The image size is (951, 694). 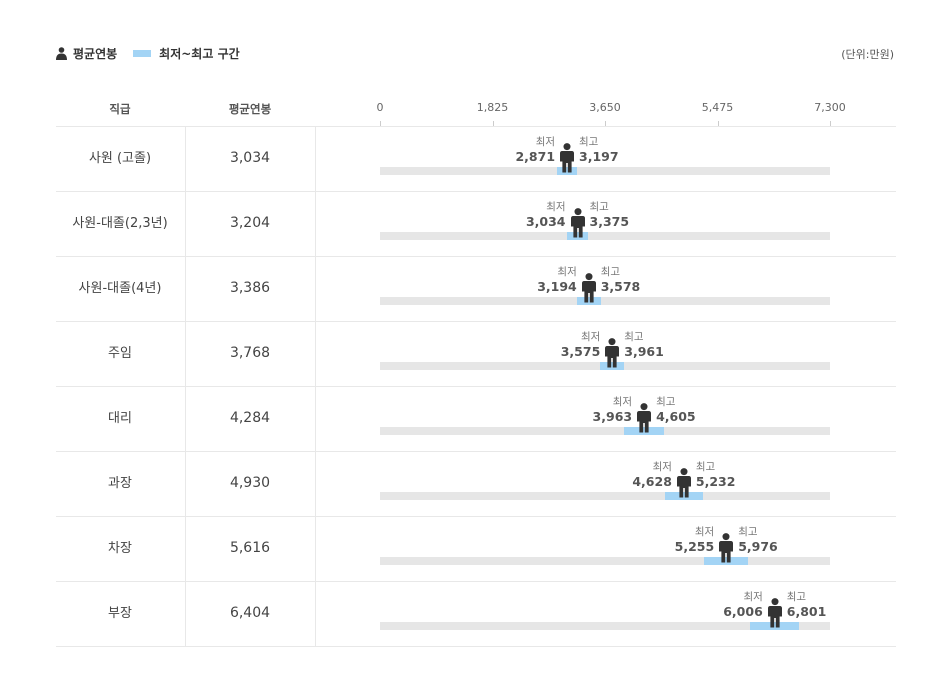 What do you see at coordinates (476, 613) in the screenshot?
I see `table-row: 부장 6,404 최저 6,006 최고 6,801` at bounding box center [476, 613].